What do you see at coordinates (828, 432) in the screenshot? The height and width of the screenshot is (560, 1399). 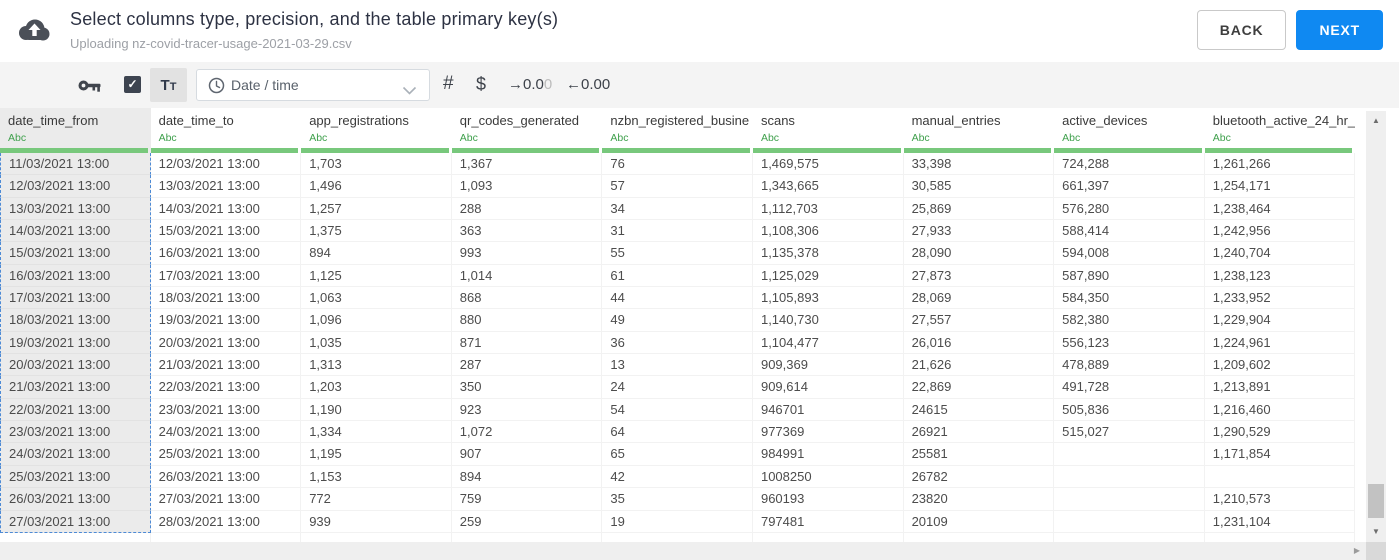 I see `table-cell: 977369` at bounding box center [828, 432].